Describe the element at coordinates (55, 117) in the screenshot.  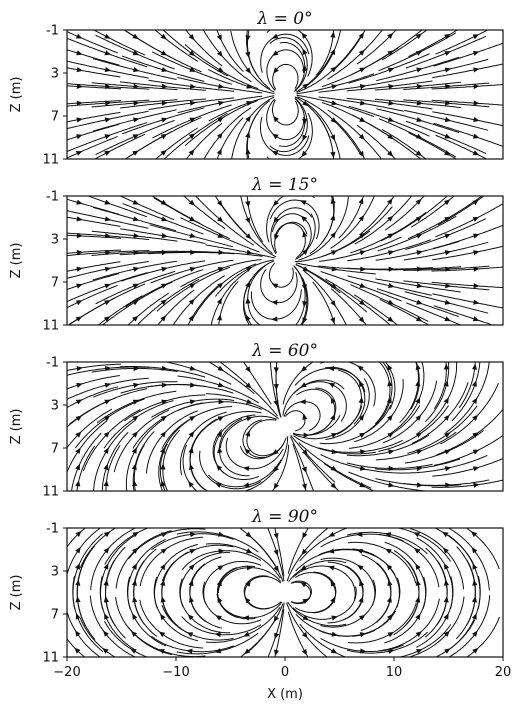
I see `y-tick-label: 7` at that location.